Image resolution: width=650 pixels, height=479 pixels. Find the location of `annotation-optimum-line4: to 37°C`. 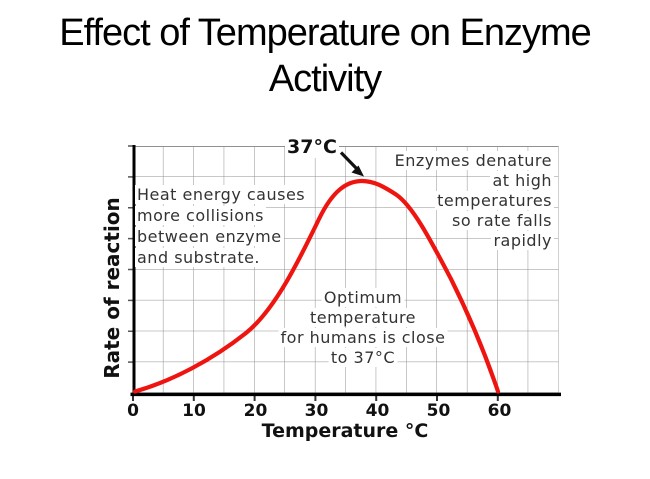

annotation-optimum-line4: to 37°C is located at coordinates (363, 357).